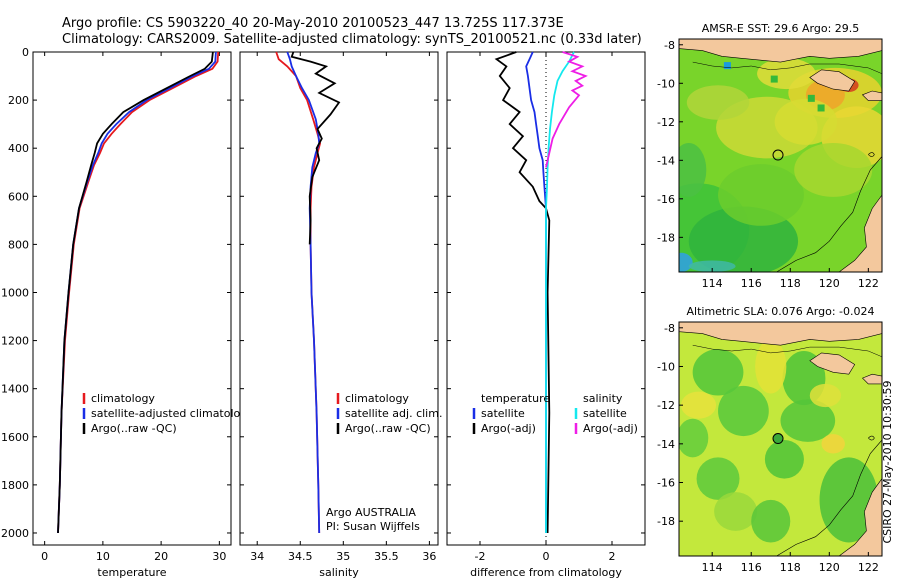 This screenshot has height=580, width=900. What do you see at coordinates (15, 341) in the screenshot?
I see `y-tick-label: 1200` at bounding box center [15, 341].